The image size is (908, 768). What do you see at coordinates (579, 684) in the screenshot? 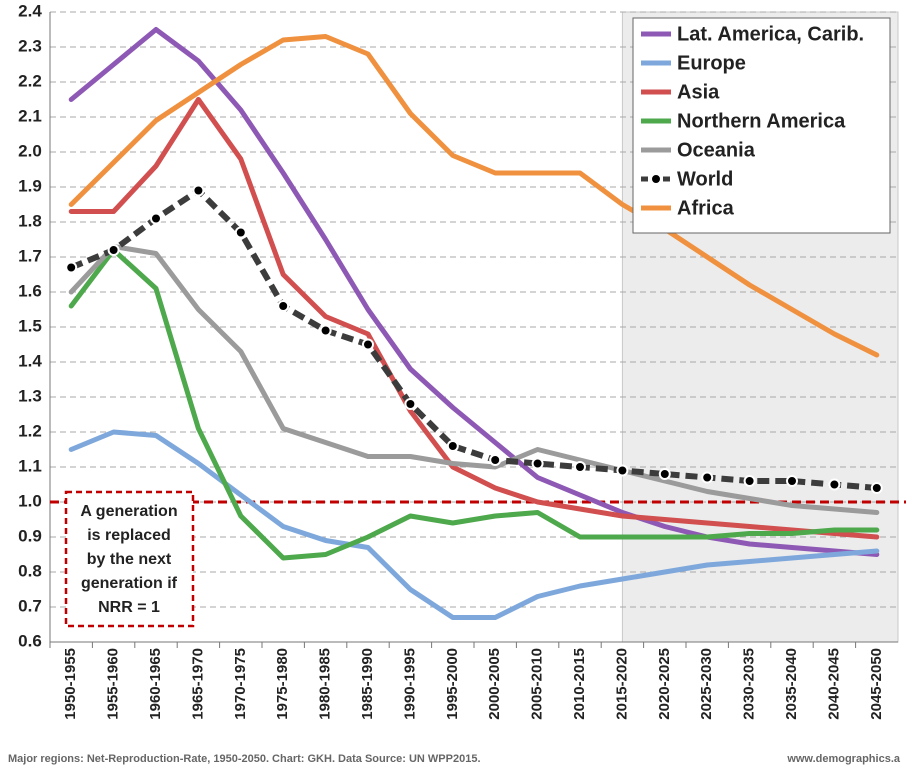
I see `x-tick-label: 2010-2015` at bounding box center [579, 684].